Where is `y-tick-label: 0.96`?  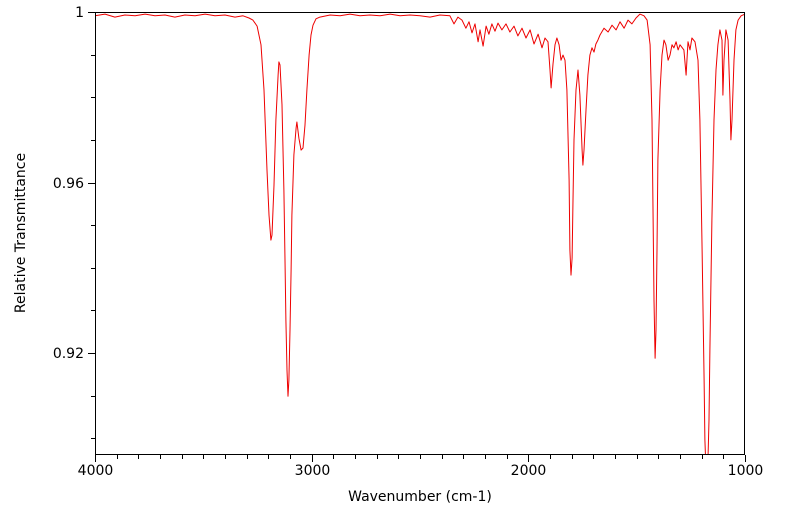 y-tick-label: 0.96 is located at coordinates (68, 183).